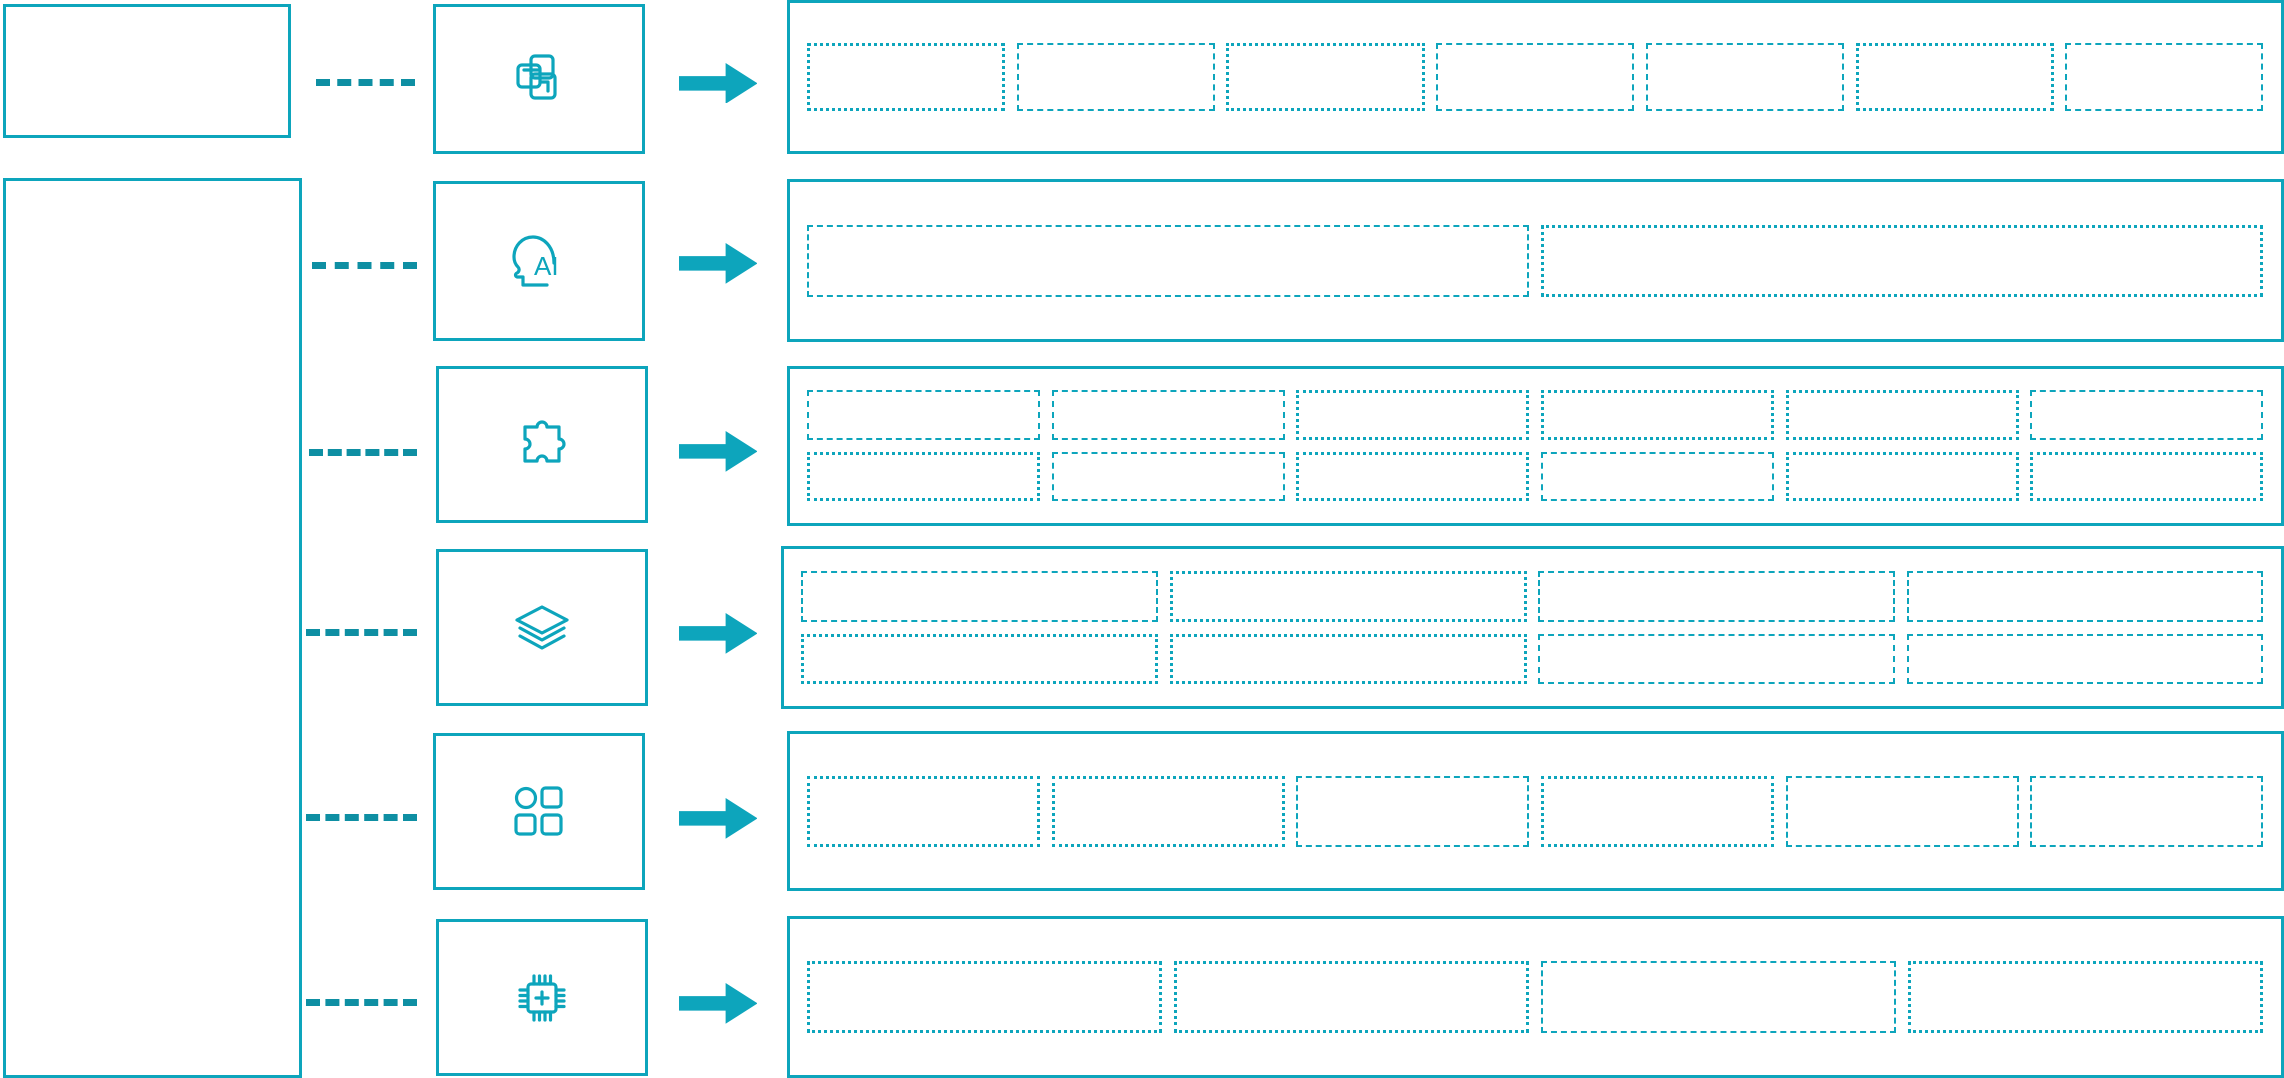 The width and height of the screenshot is (2284, 1078). I want to click on bottom-left-box, so click(152, 627).